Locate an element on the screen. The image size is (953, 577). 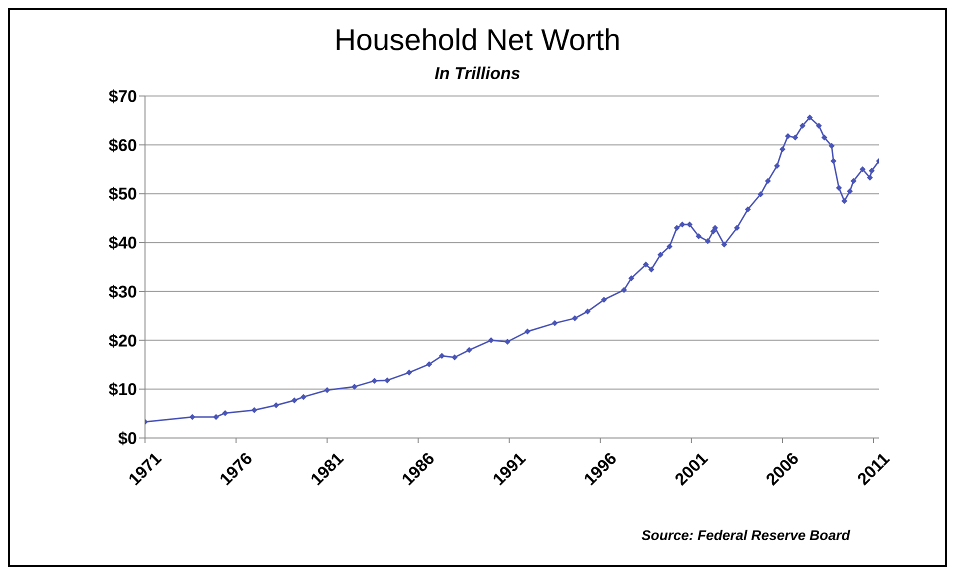
y-tick-label: $50 is located at coordinates (122, 194).